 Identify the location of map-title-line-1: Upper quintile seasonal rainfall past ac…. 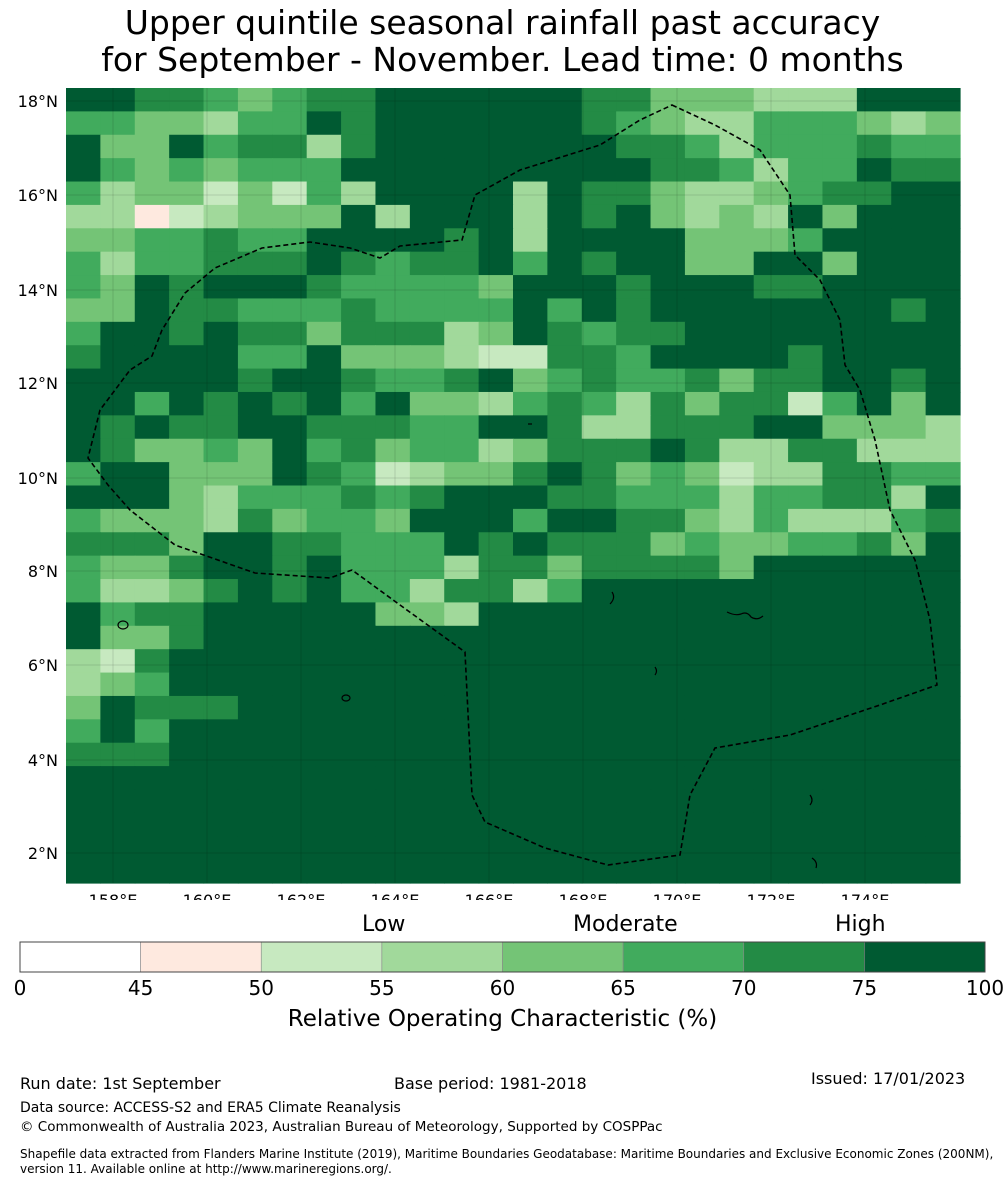
(502, 22).